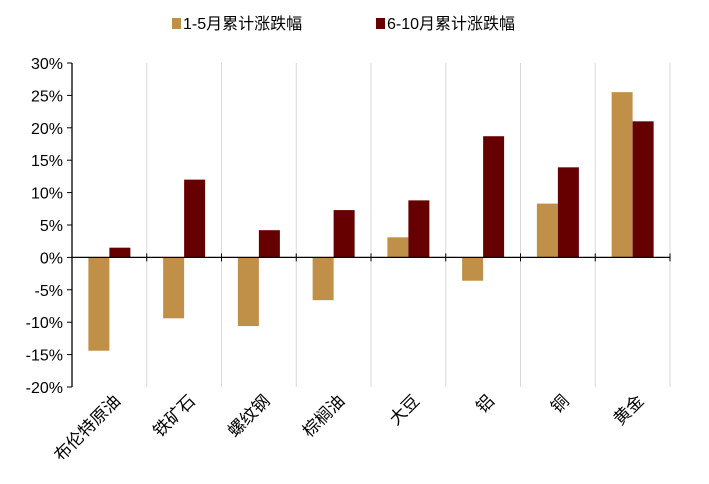 The width and height of the screenshot is (709, 484). What do you see at coordinates (404, 409) in the screenshot?
I see `x-tick-label: 大豆` at bounding box center [404, 409].